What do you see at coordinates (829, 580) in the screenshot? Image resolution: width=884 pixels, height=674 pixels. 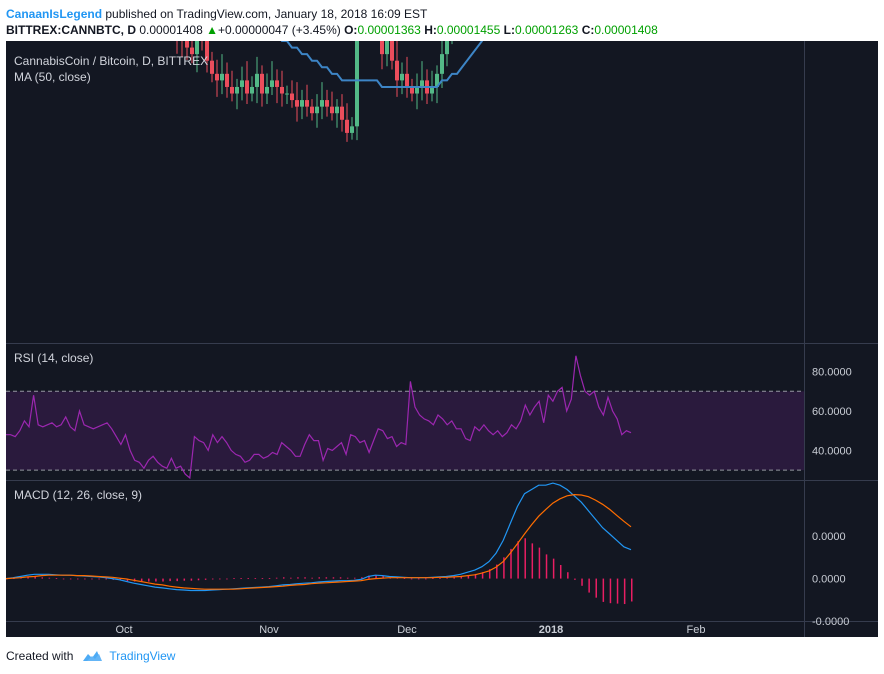 I see `macd-tick-label: 0.0000` at bounding box center [829, 580].